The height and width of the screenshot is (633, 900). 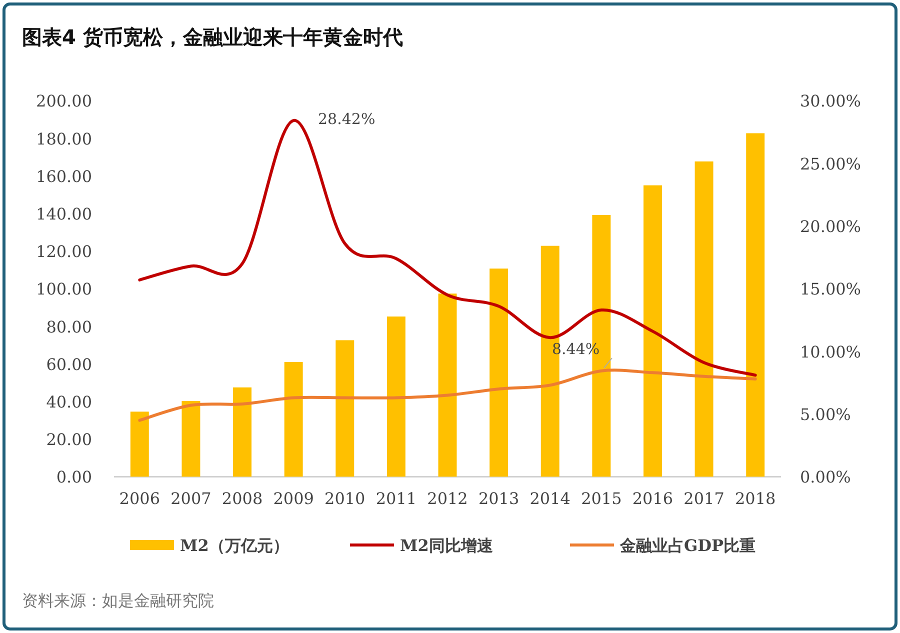 I want to click on line-series, so click(x=447, y=395).